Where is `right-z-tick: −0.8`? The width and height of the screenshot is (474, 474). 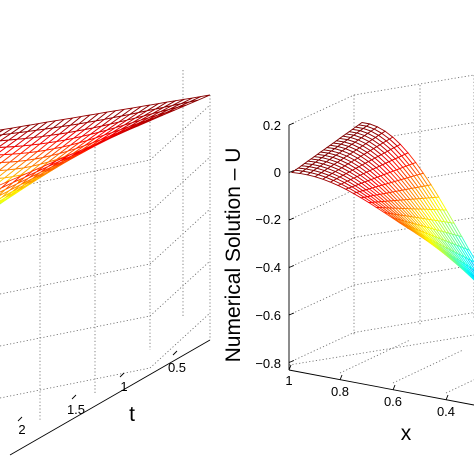
right-z-tick: −0.8 is located at coordinates (268, 363).